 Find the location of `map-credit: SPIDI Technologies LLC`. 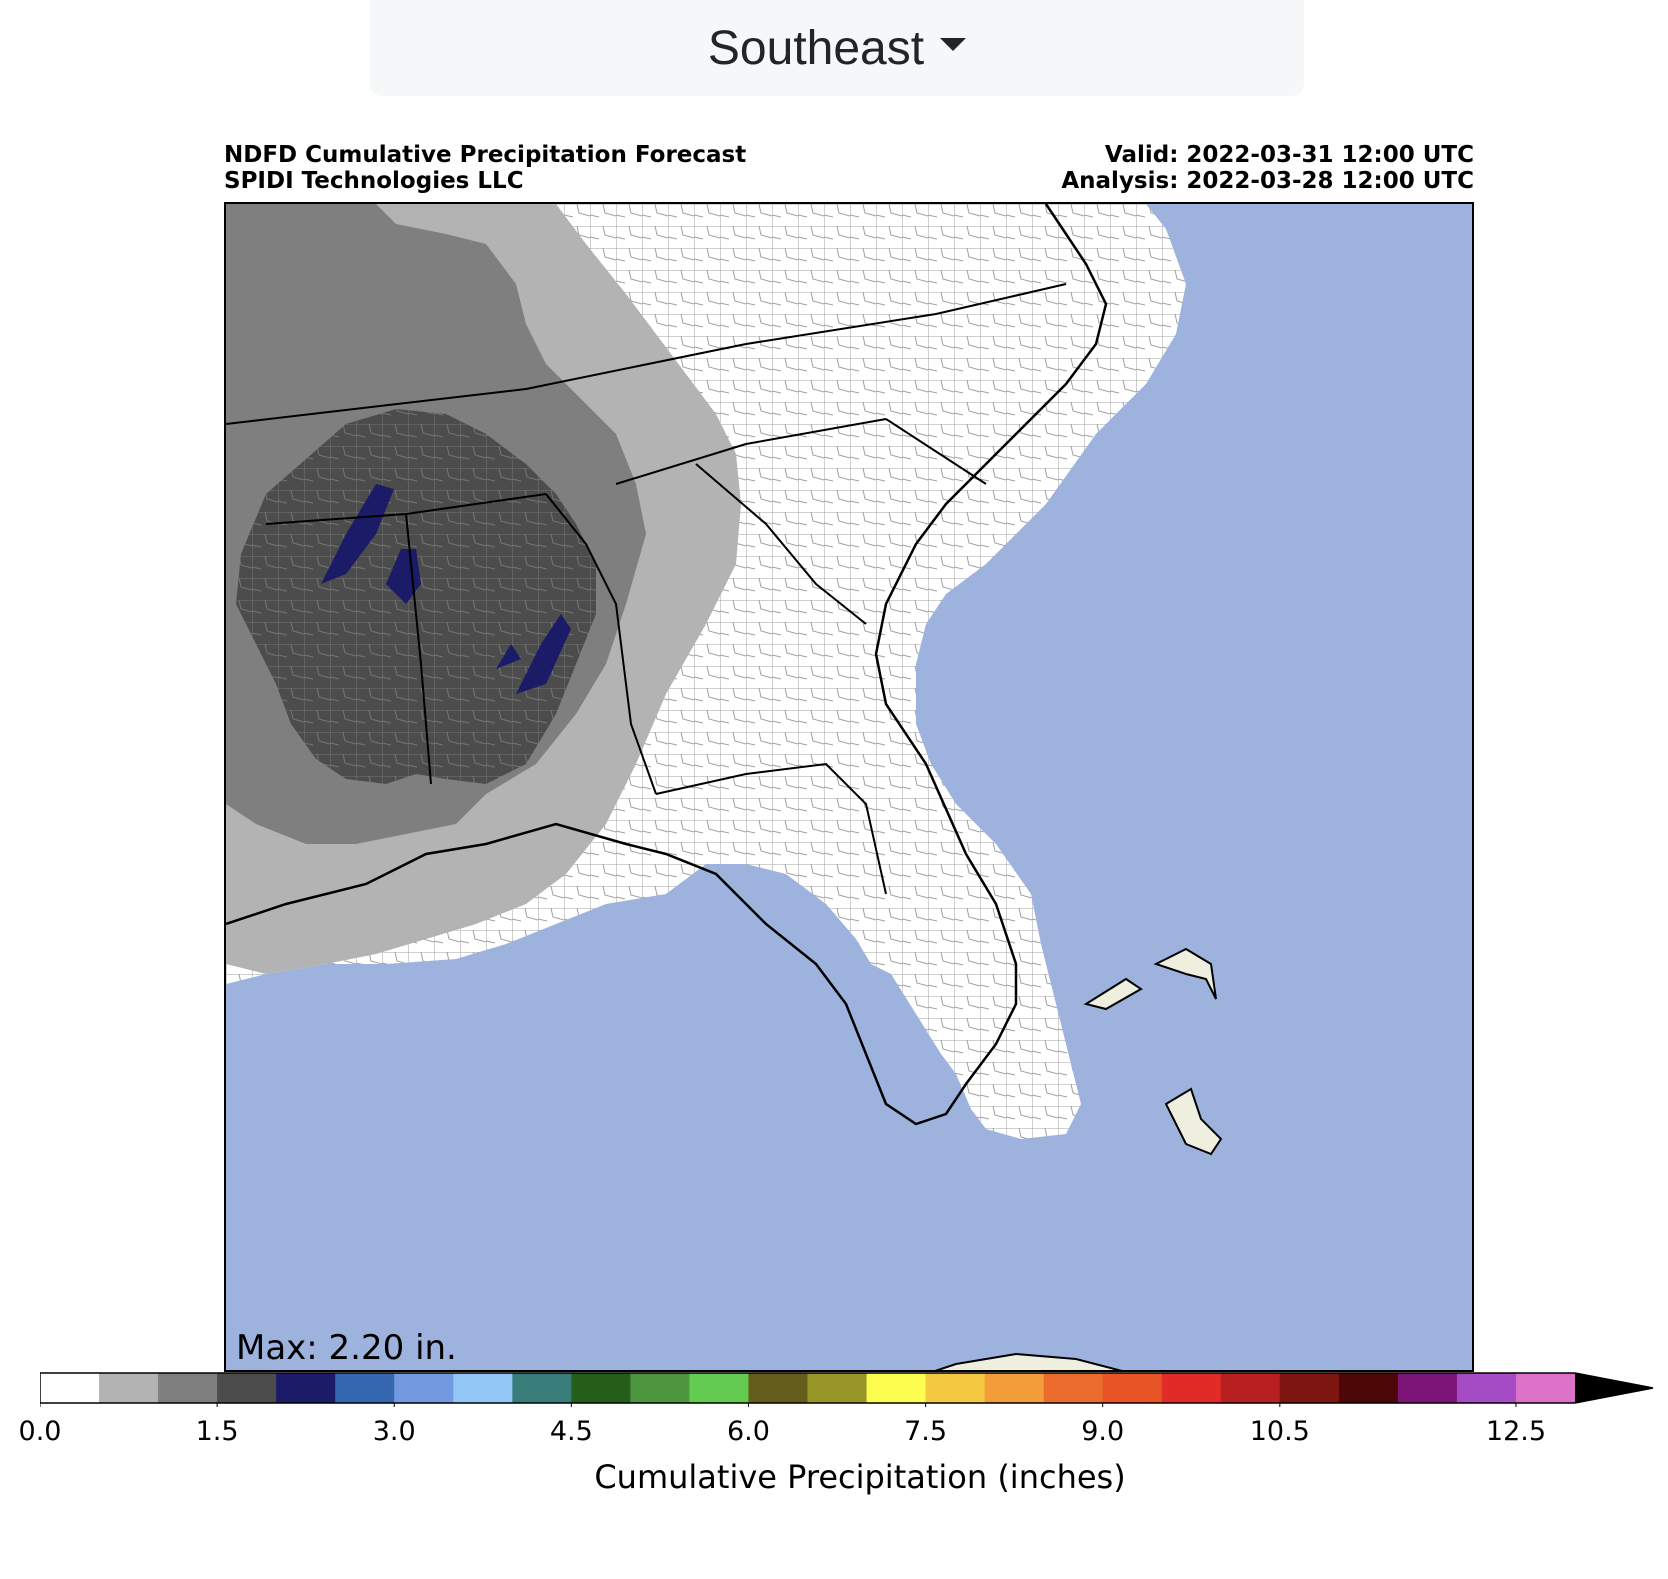

map-credit: SPIDI Technologies LLC is located at coordinates (374, 181).